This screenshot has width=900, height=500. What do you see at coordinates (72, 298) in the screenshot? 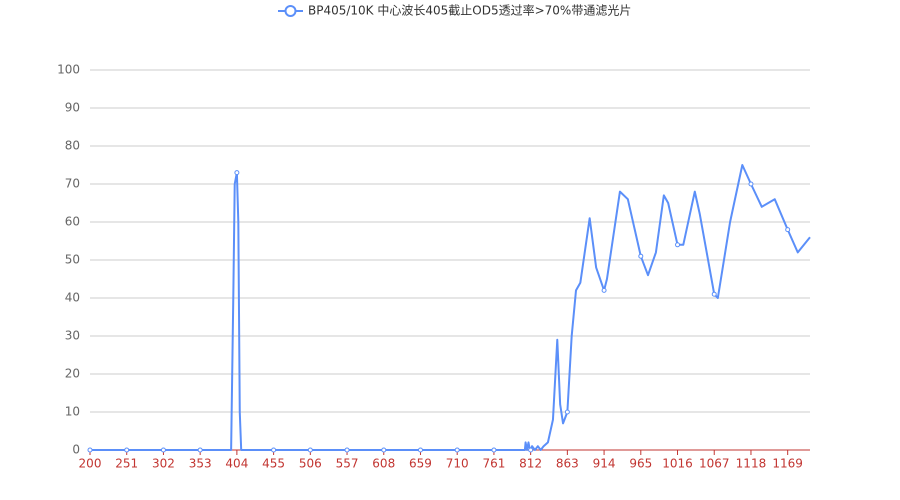
I see `y-tick-label: 40` at bounding box center [72, 298].